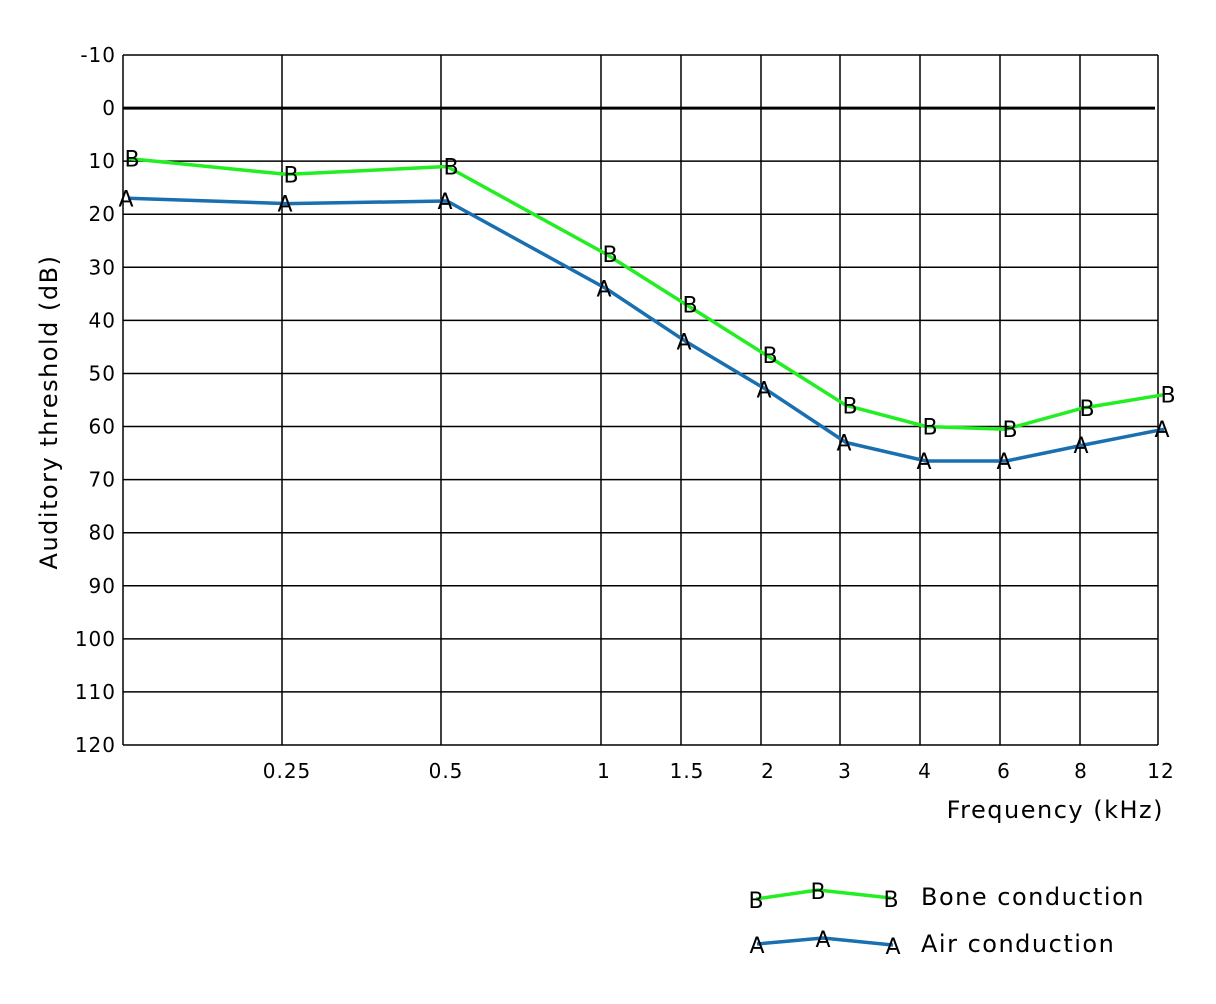  What do you see at coordinates (102, 267) in the screenshot?
I see `y-tick-label: 30` at bounding box center [102, 267].